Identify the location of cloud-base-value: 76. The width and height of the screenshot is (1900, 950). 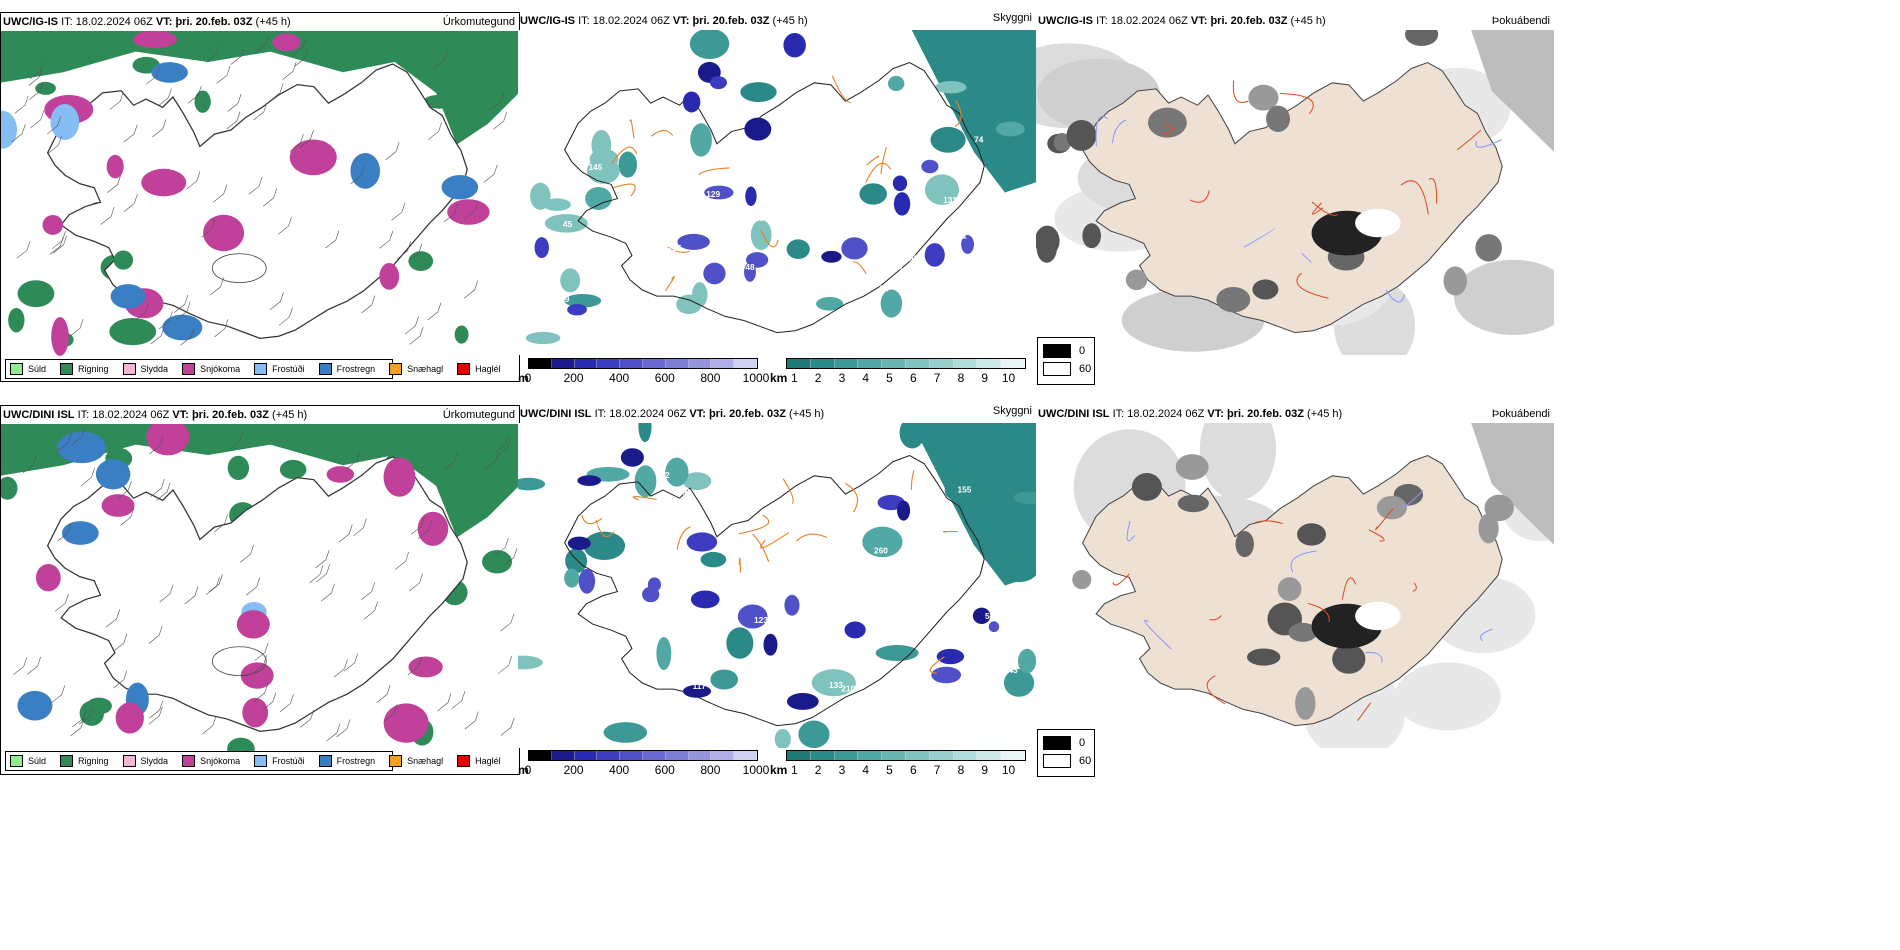
(842, 566).